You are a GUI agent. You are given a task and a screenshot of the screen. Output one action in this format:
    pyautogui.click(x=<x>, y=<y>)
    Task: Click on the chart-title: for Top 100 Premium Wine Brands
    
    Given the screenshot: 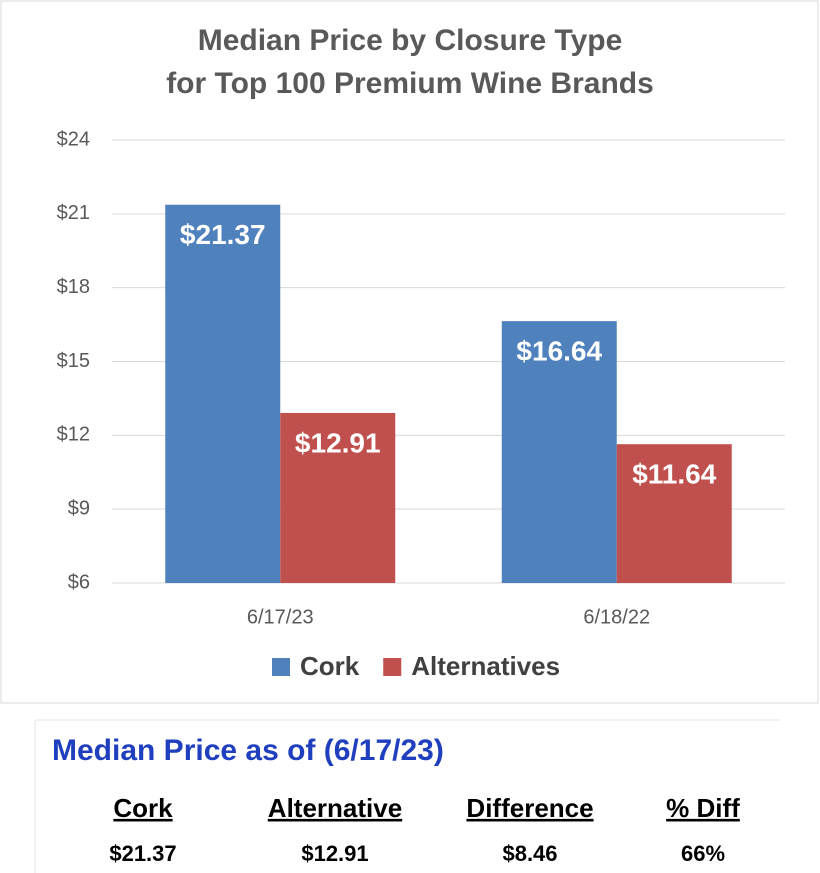 What is the action you would take?
    pyautogui.click(x=410, y=83)
    